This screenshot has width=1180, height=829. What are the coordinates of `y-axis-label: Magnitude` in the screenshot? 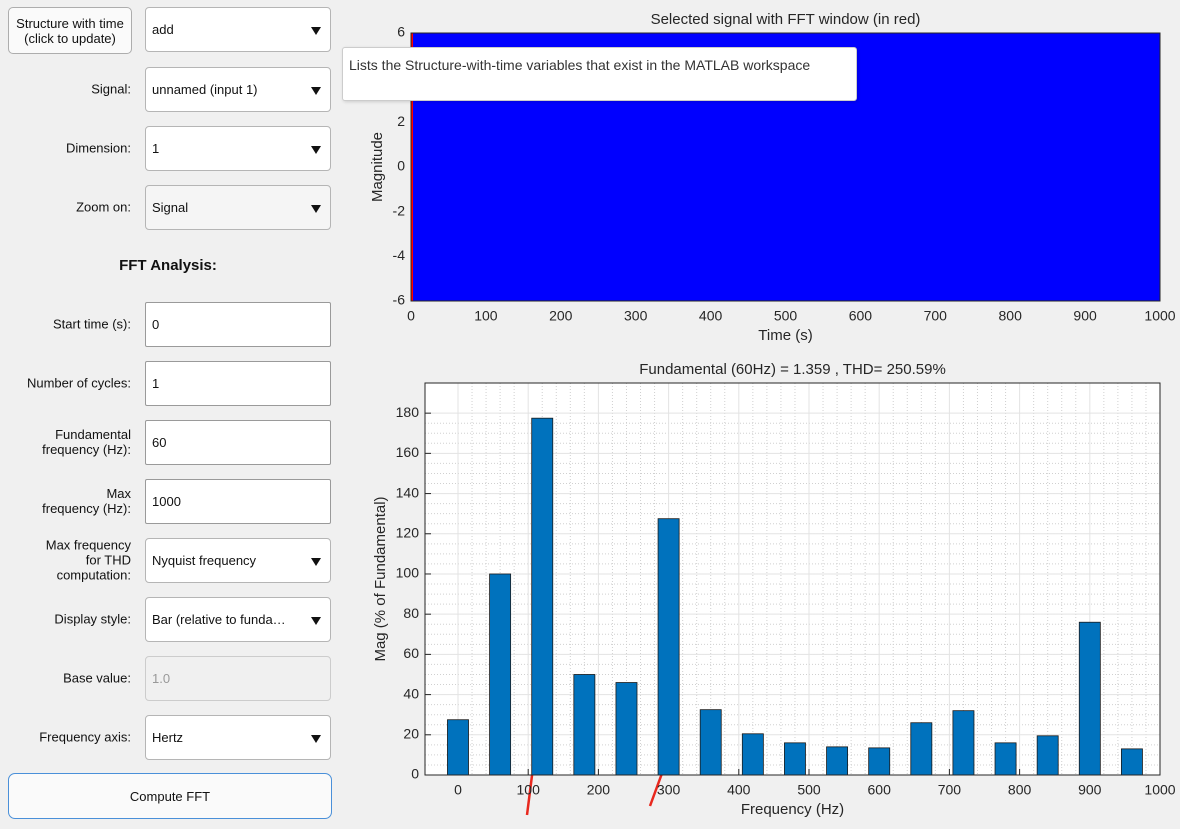 It's located at (377, 167).